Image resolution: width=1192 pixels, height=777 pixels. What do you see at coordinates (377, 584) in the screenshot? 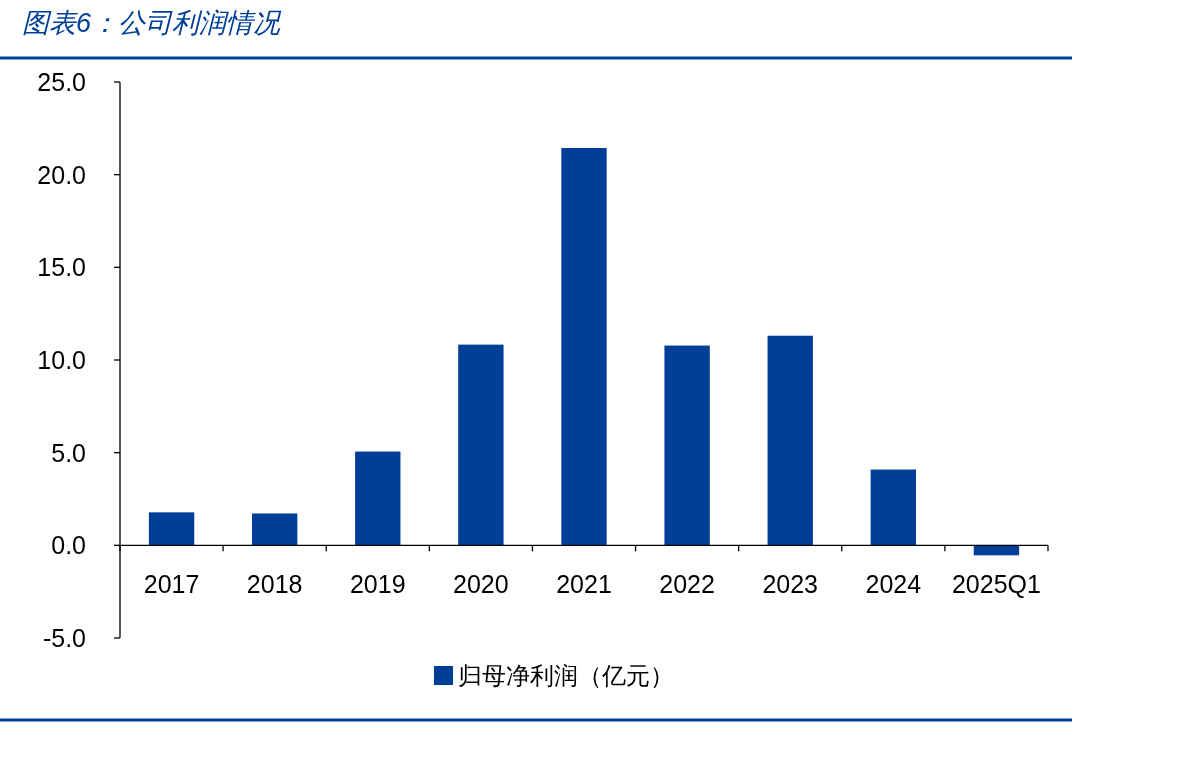
I see `x-tick-label: 2019` at bounding box center [377, 584].